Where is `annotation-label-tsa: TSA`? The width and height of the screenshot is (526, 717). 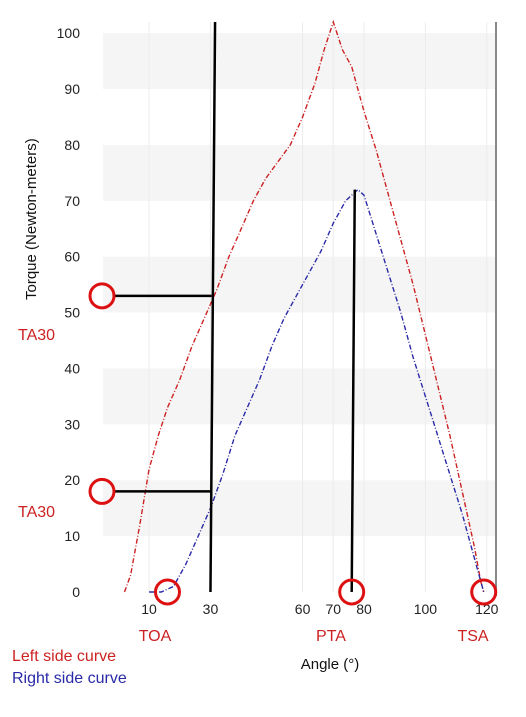
annotation-label-tsa: TSA is located at coordinates (472, 636).